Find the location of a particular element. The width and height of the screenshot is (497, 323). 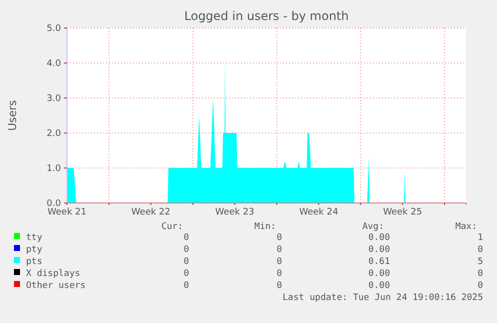

text: 0.61 is located at coordinates (379, 262).